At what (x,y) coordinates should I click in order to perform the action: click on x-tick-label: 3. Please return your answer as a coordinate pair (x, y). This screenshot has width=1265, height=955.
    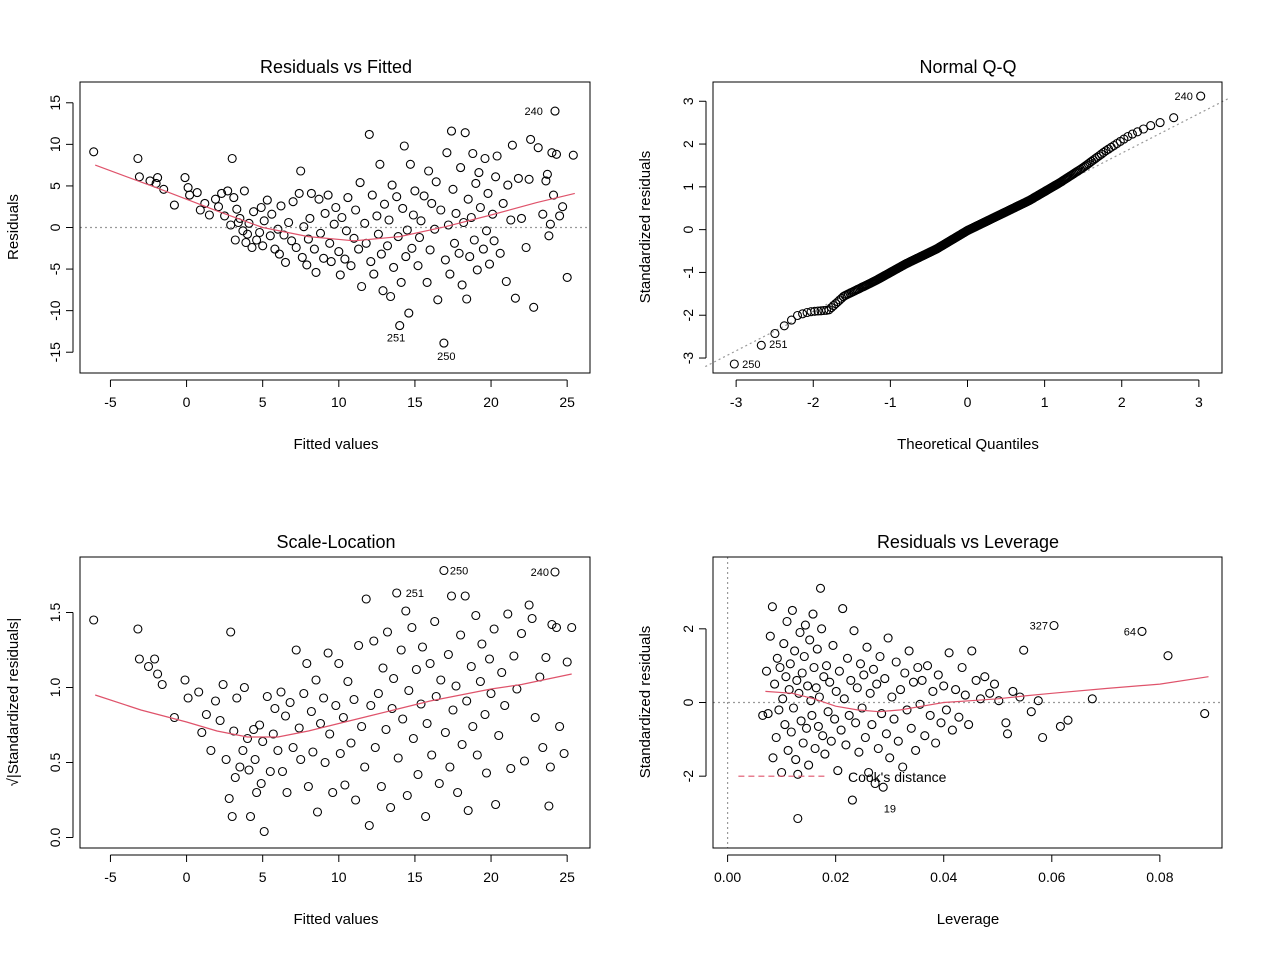
    Looking at the image, I should click on (1199, 402).